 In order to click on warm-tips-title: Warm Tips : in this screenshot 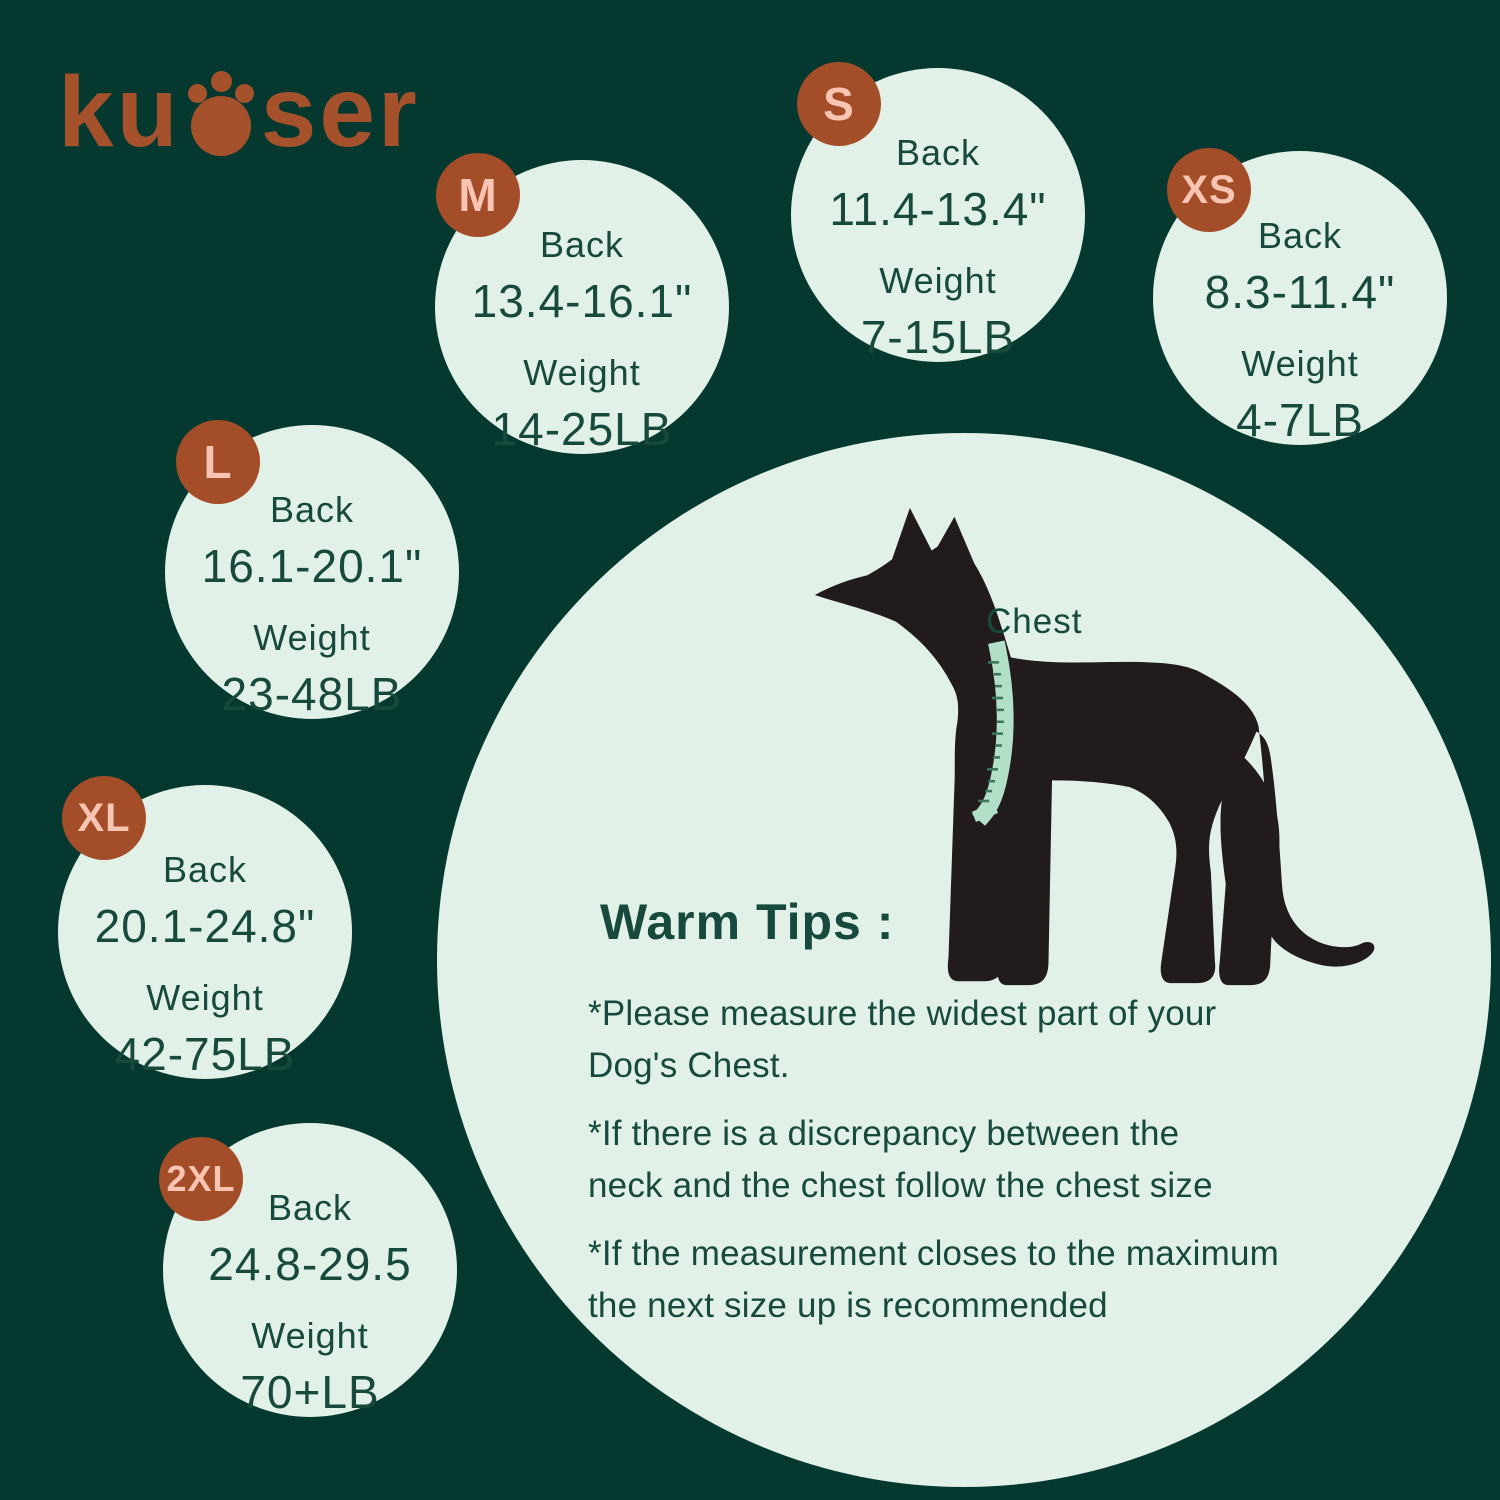, I will do `click(747, 922)`.